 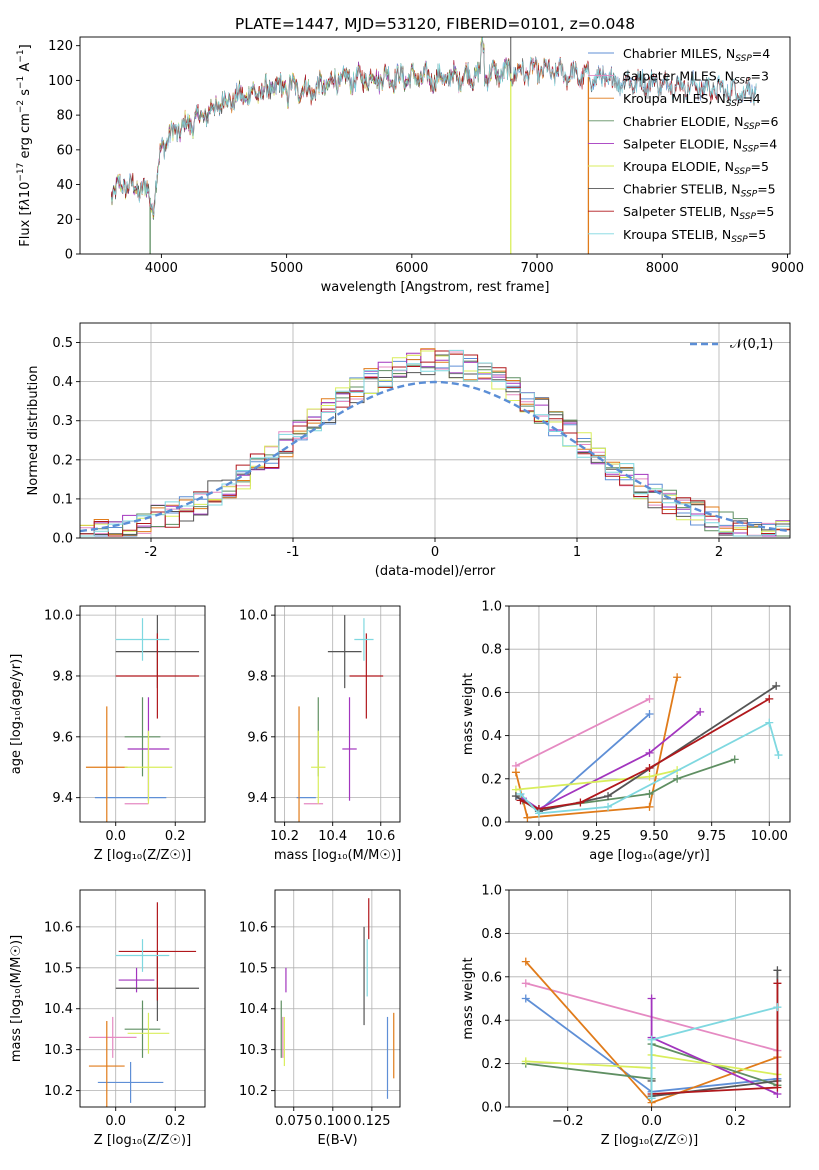 I want to click on legend-label: Kroupa STELIB, NSSP=5, so click(x=694, y=236).